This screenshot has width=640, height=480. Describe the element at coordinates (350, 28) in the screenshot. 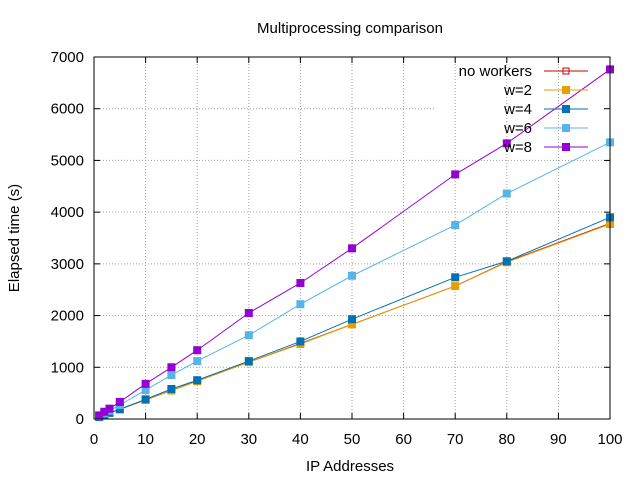

I see `chart-title: Multiprocessing comparison` at that location.